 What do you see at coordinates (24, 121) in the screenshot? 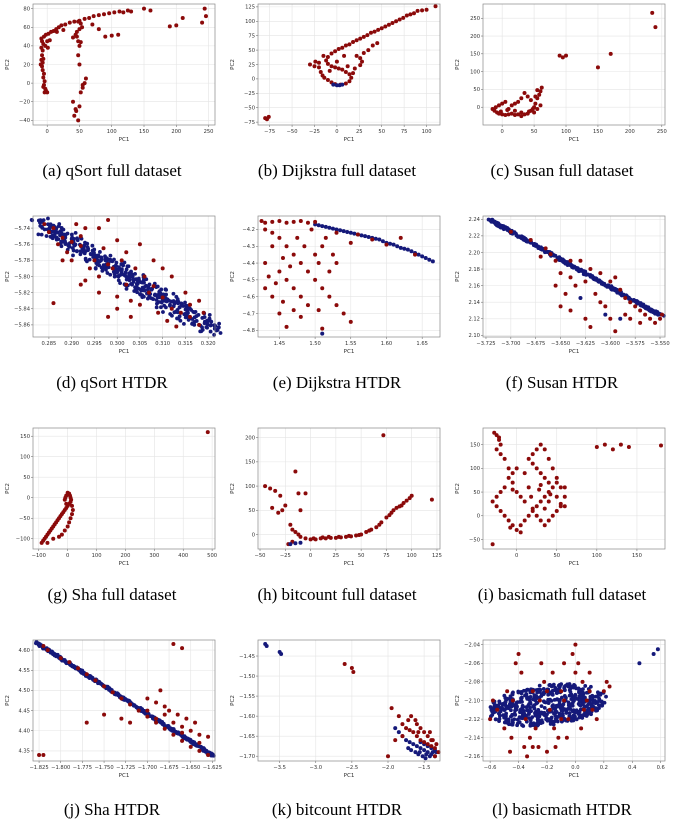
I see `y-tick-label: −40` at bounding box center [24, 121].